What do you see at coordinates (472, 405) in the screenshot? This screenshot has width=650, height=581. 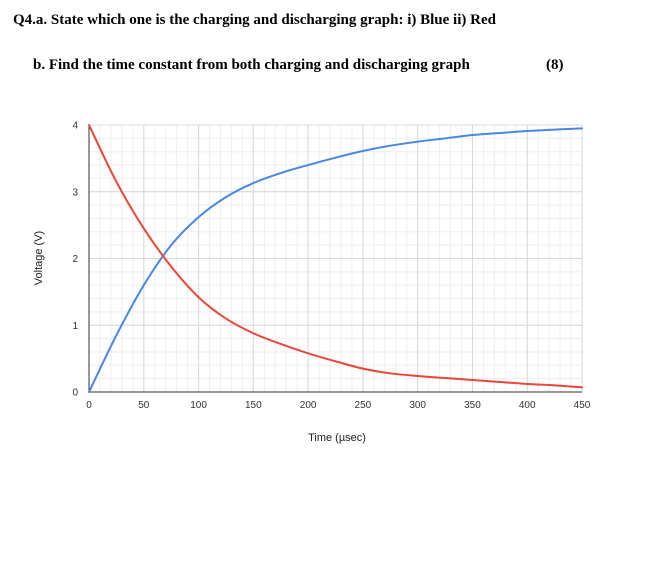 I see `x-tick-label: 350` at bounding box center [472, 405].